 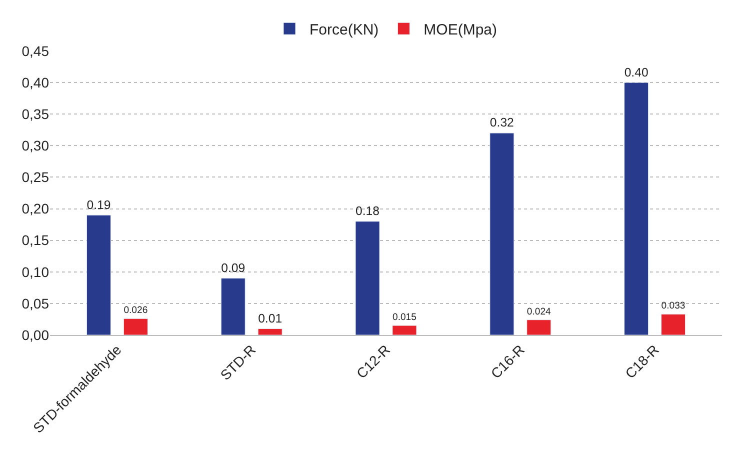 What do you see at coordinates (502, 123) in the screenshot?
I see `data-label: 0.32` at bounding box center [502, 123].